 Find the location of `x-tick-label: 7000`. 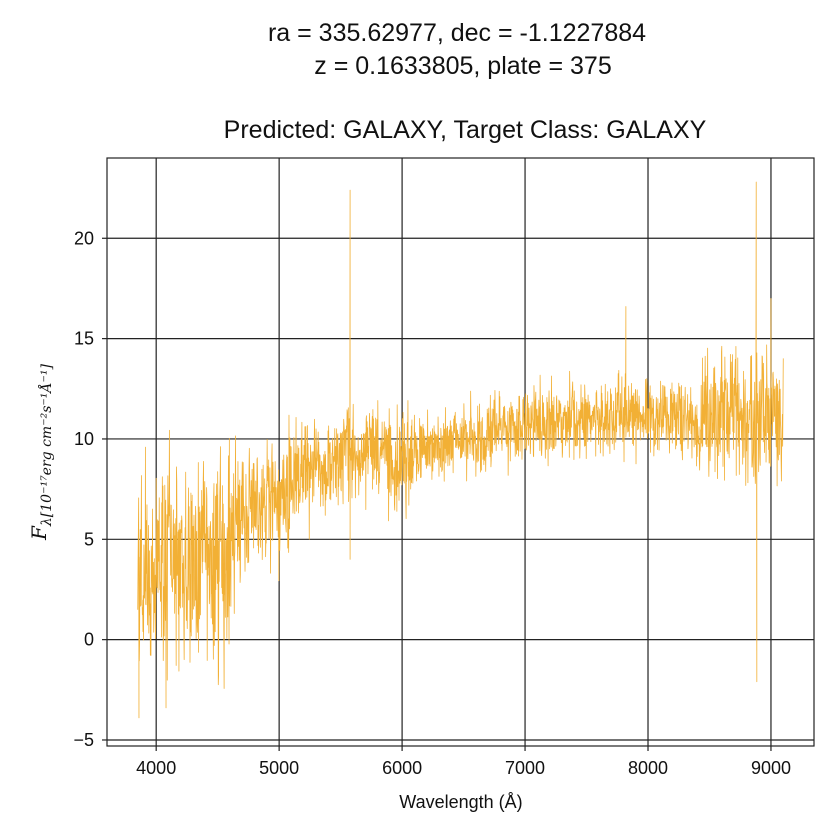

x-tick-label: 7000 is located at coordinates (525, 768).